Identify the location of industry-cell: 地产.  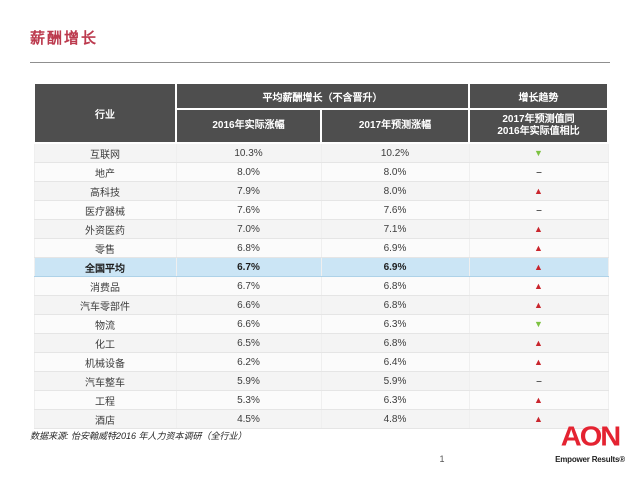
(105, 172).